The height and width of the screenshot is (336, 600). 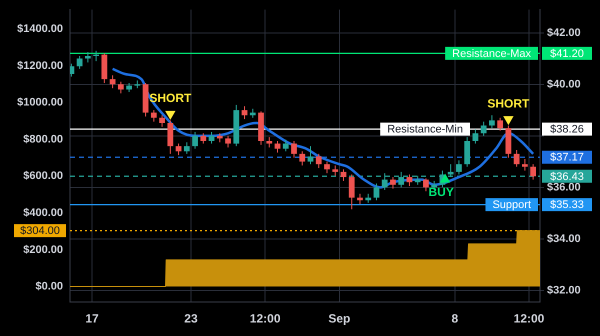 I want to click on ref-line-label: Support, so click(x=511, y=205).